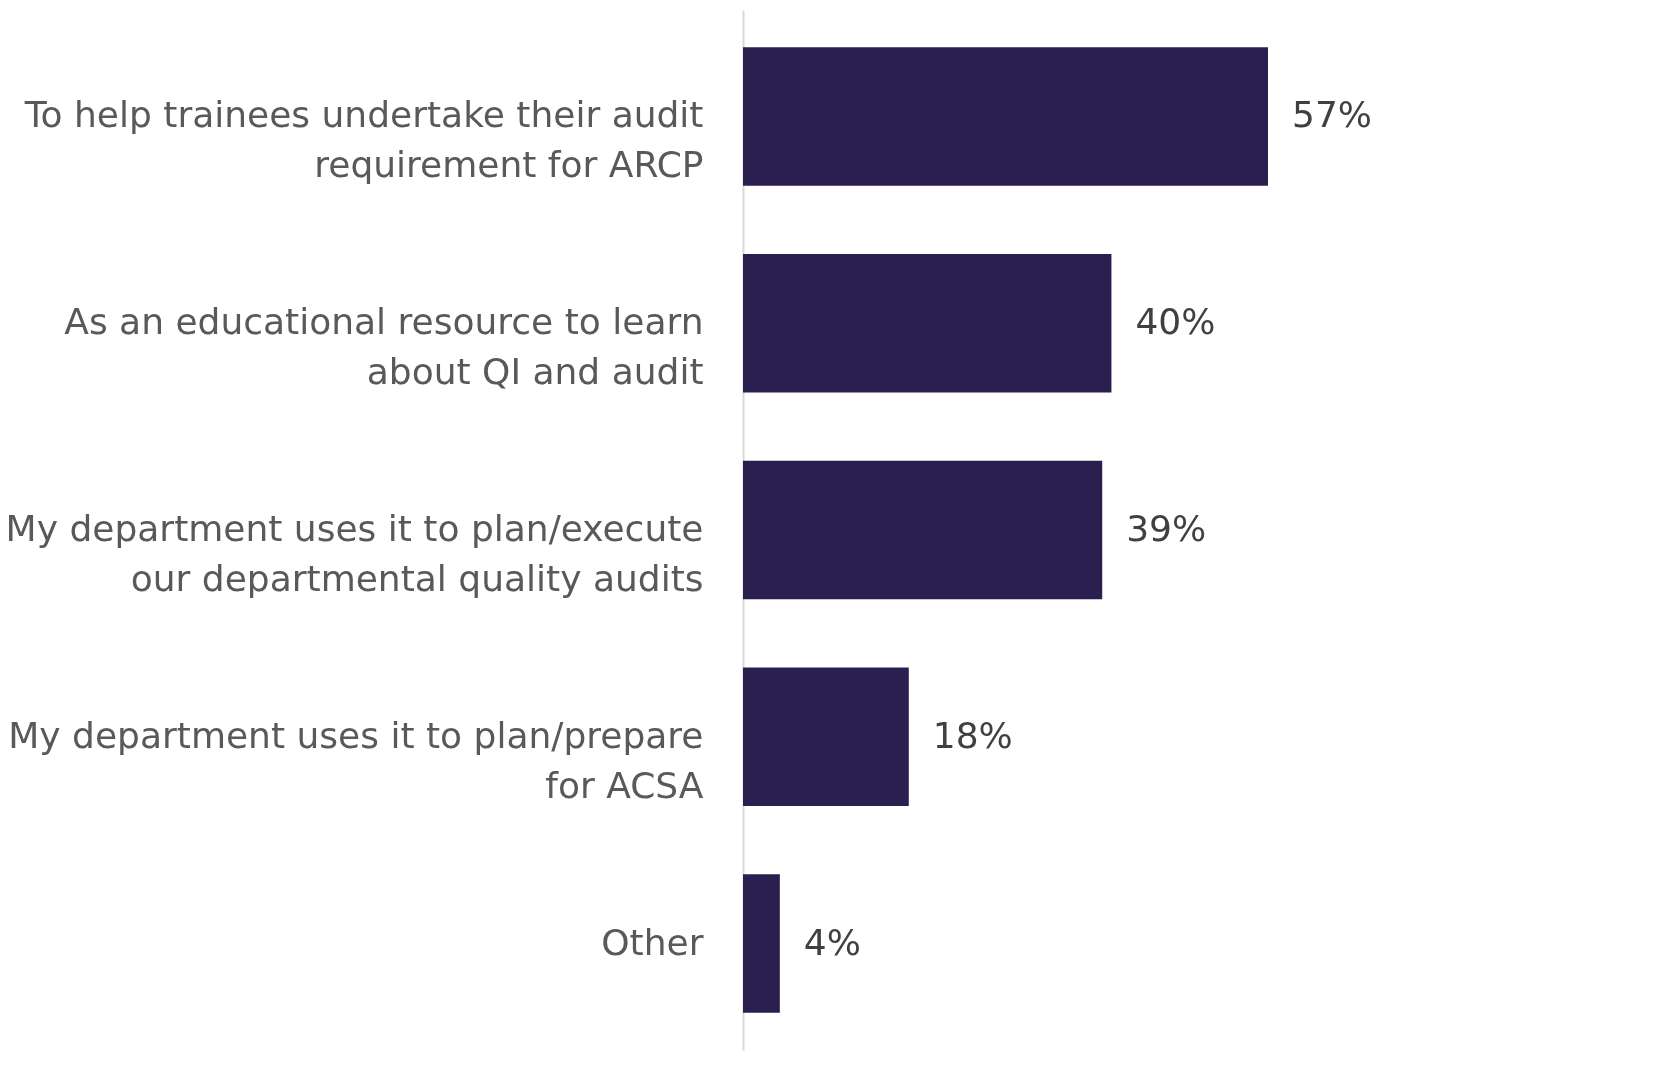  Describe the element at coordinates (356, 760) in the screenshot. I see `y-tick-label: My department uses it to plan/prepare for ACSA` at that location.